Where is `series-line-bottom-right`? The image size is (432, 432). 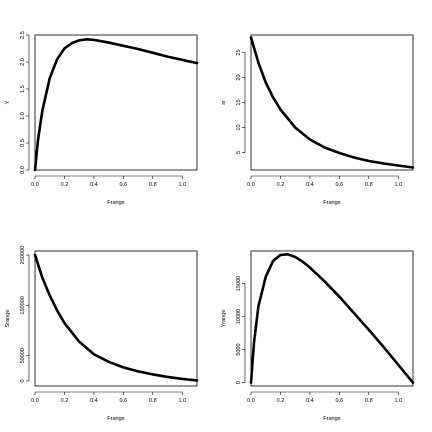 series-line-bottom-right is located at coordinates (332, 318).